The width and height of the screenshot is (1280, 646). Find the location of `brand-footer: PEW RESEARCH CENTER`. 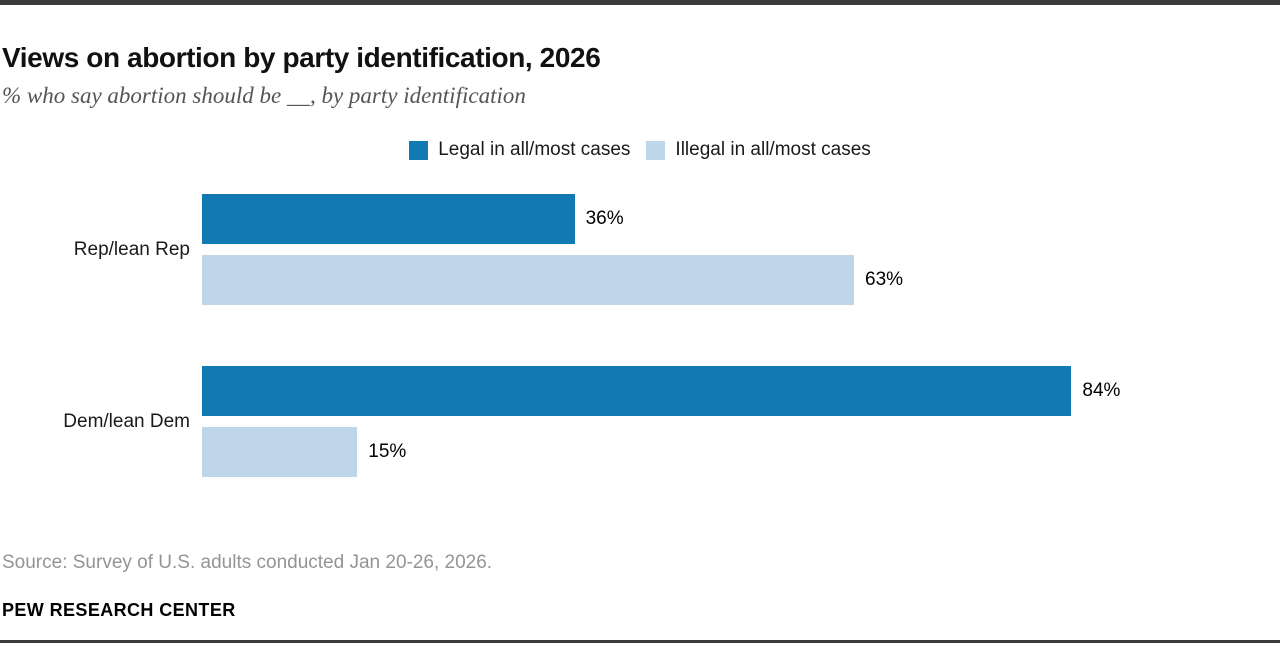

brand-footer: PEW RESEARCH CENTER is located at coordinates (119, 610).